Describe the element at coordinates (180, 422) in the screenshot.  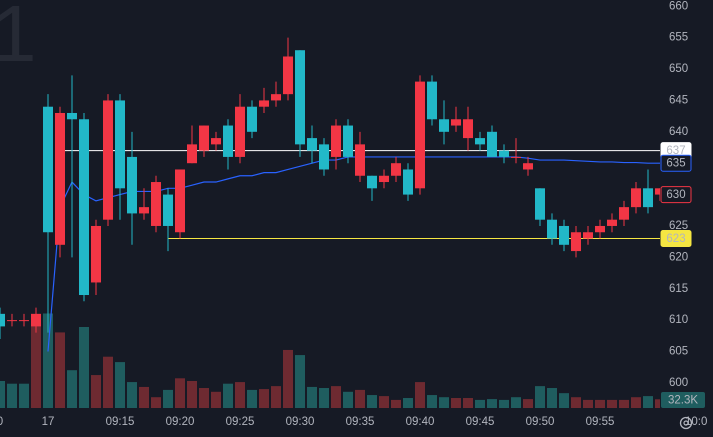
I see `x-tick-label: 09:20` at that location.